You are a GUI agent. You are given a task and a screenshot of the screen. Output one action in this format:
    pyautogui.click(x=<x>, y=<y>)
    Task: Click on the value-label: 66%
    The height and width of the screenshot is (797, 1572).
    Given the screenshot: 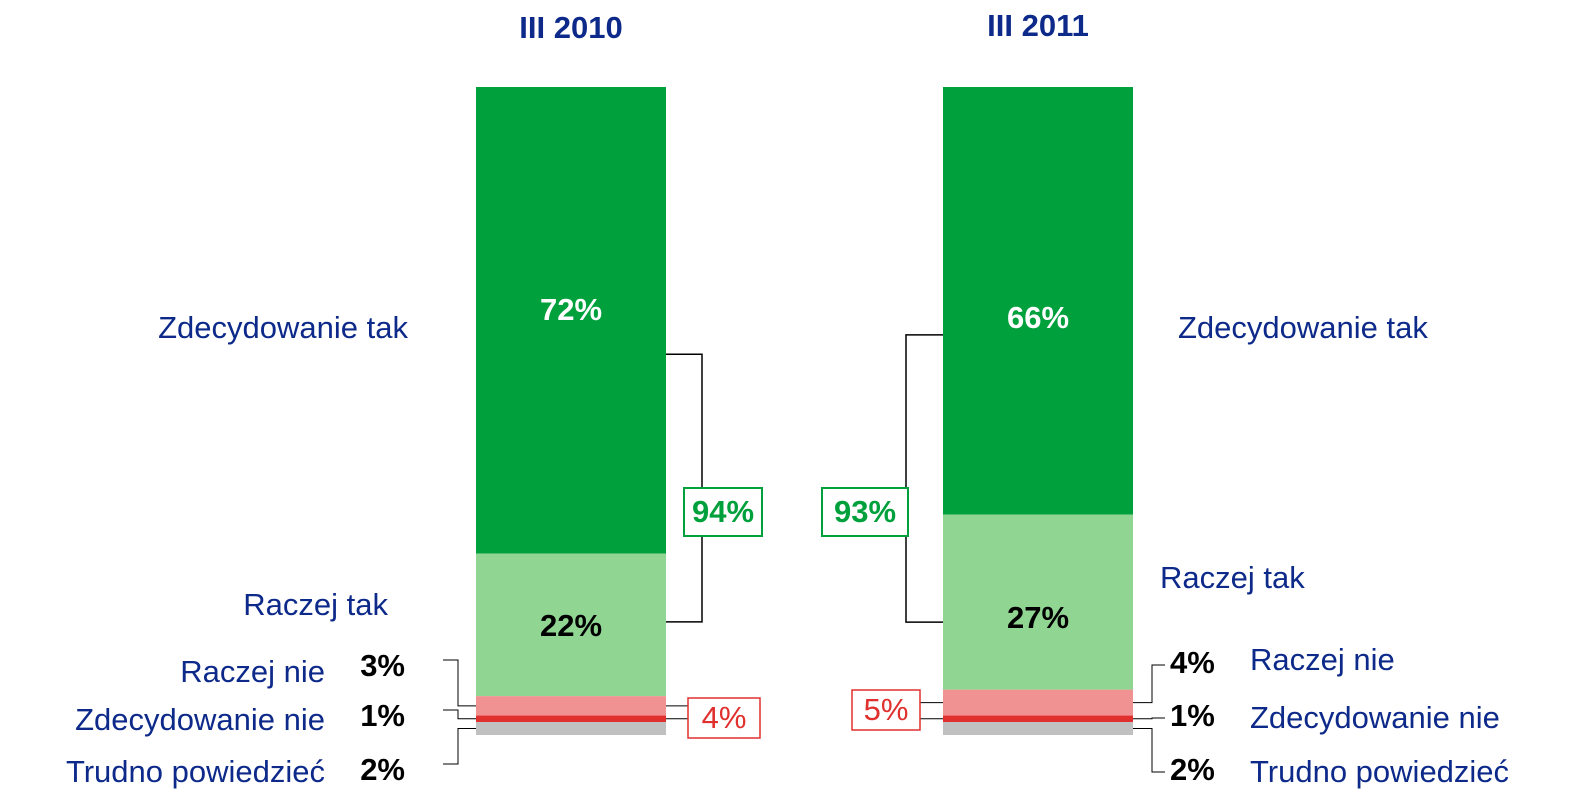 What is the action you would take?
    pyautogui.click(x=1038, y=317)
    